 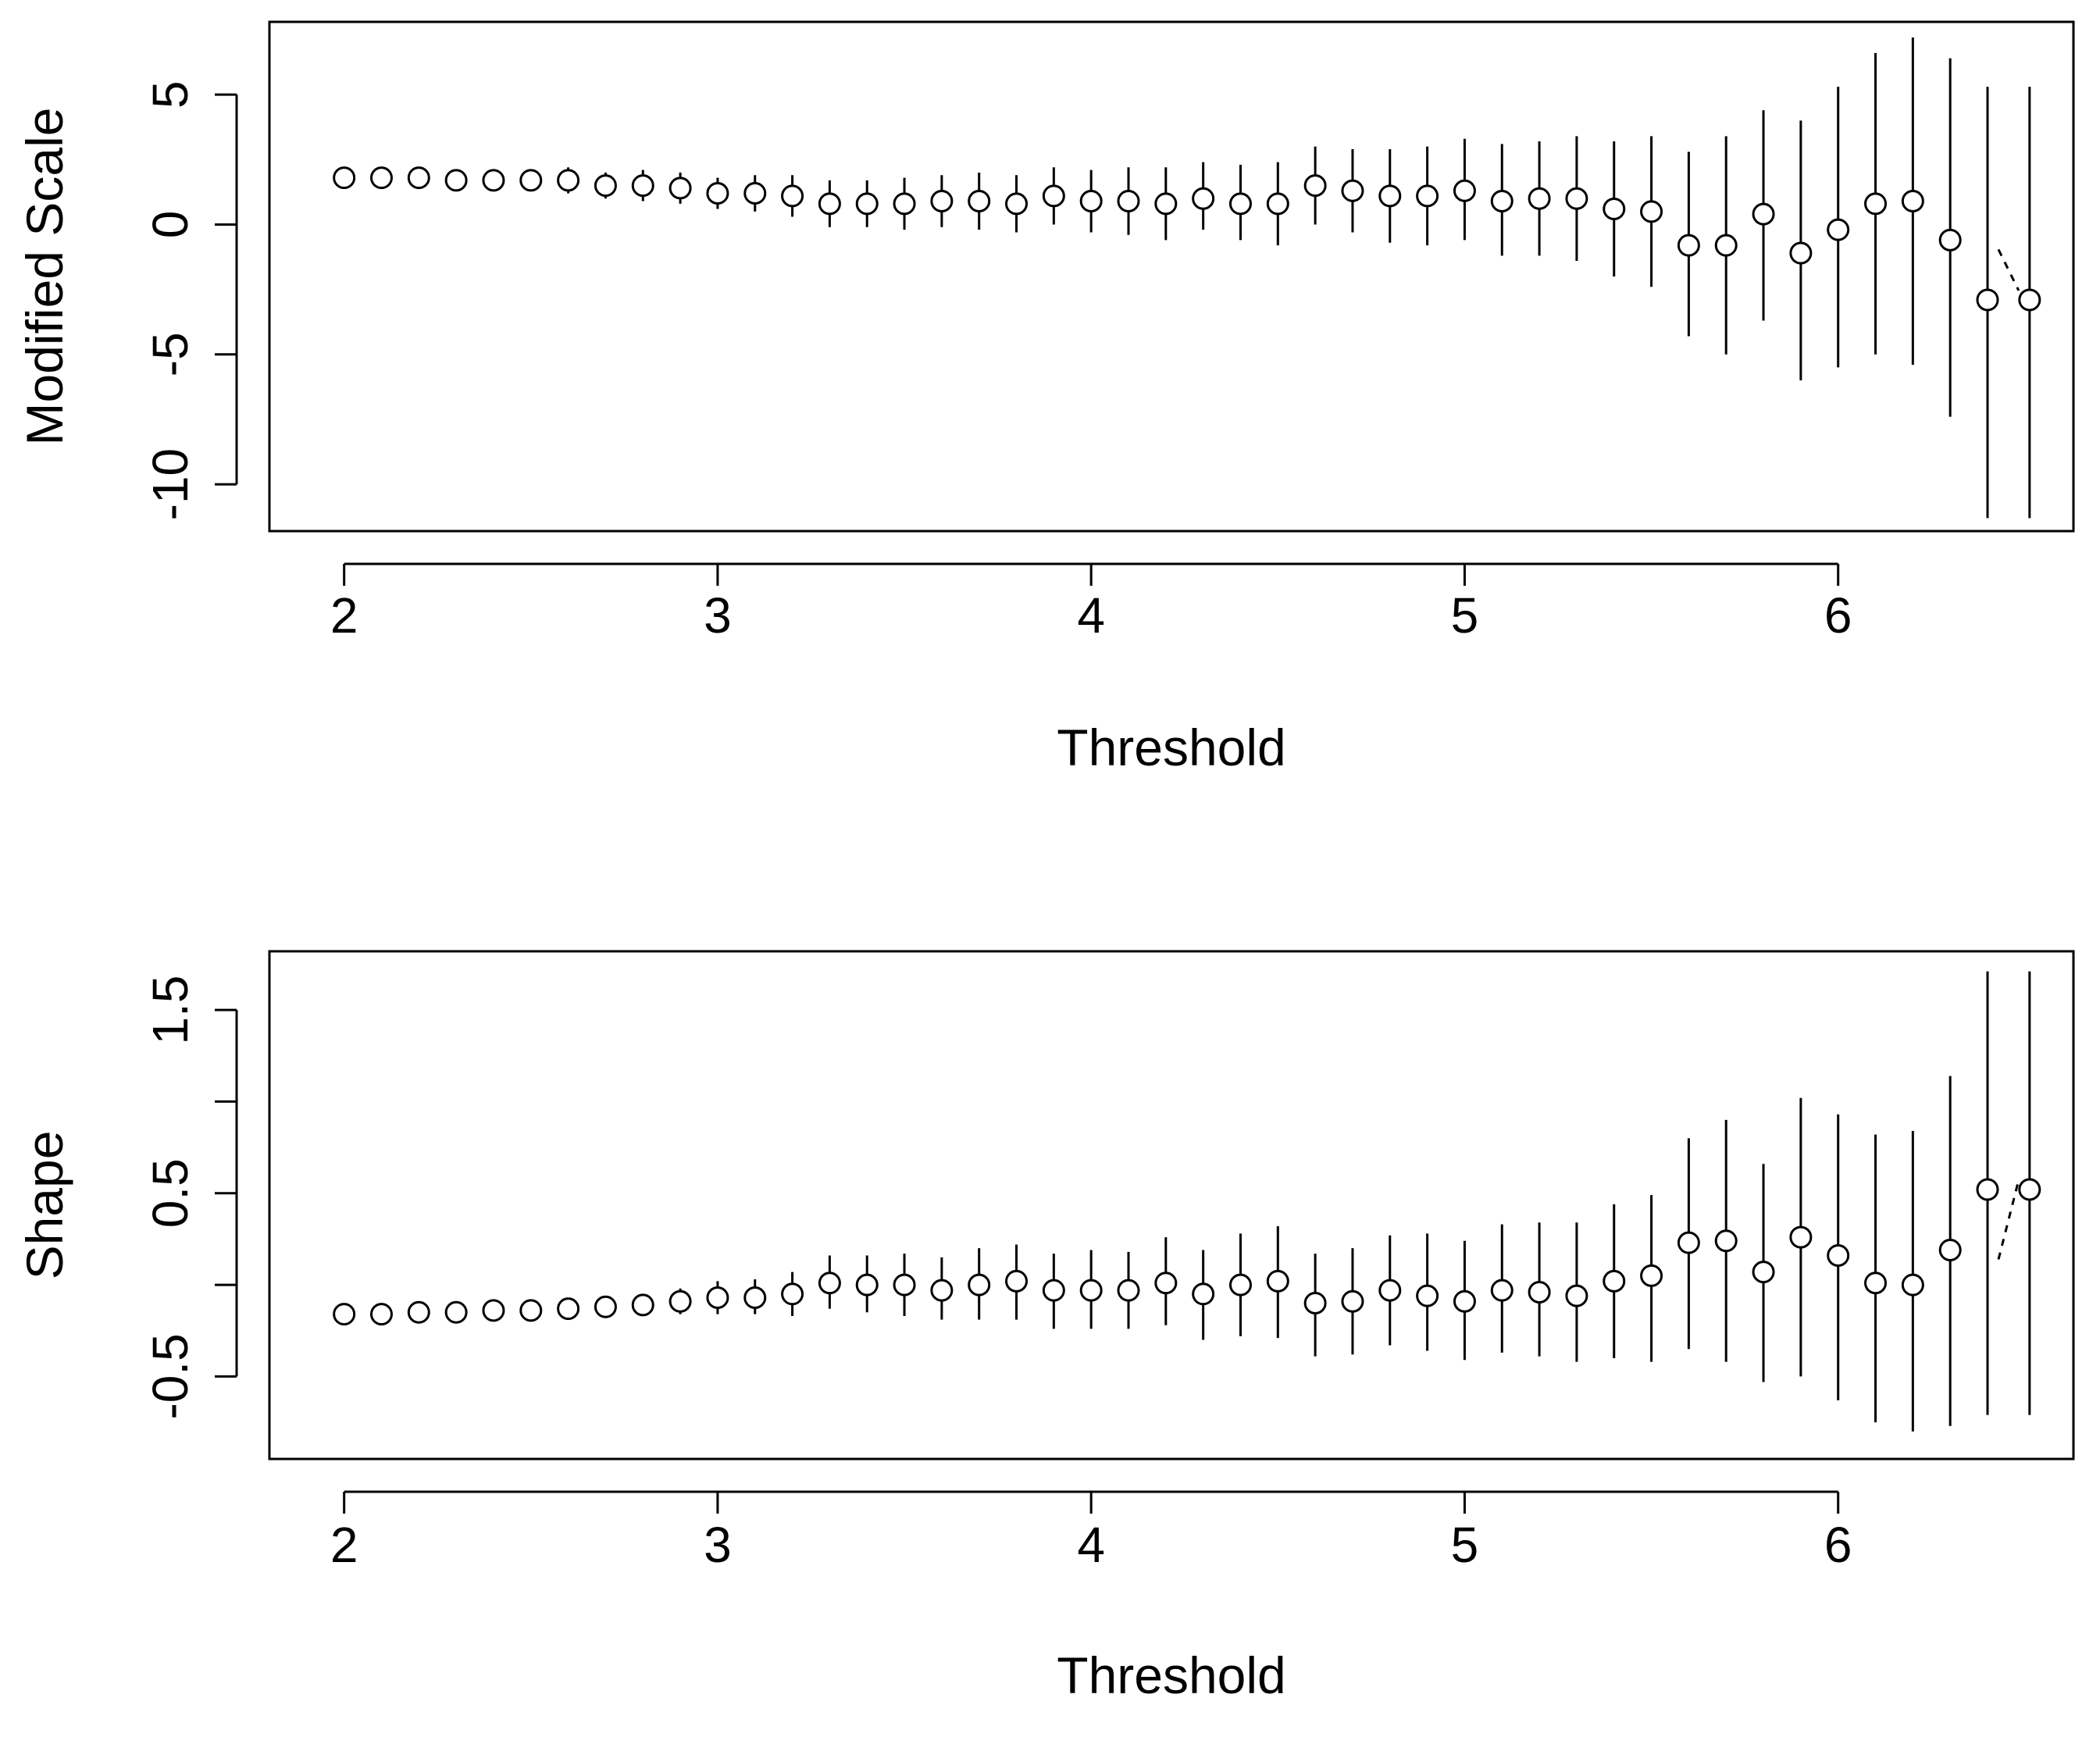 I want to click on y-tick-label: 5, so click(x=170, y=94).